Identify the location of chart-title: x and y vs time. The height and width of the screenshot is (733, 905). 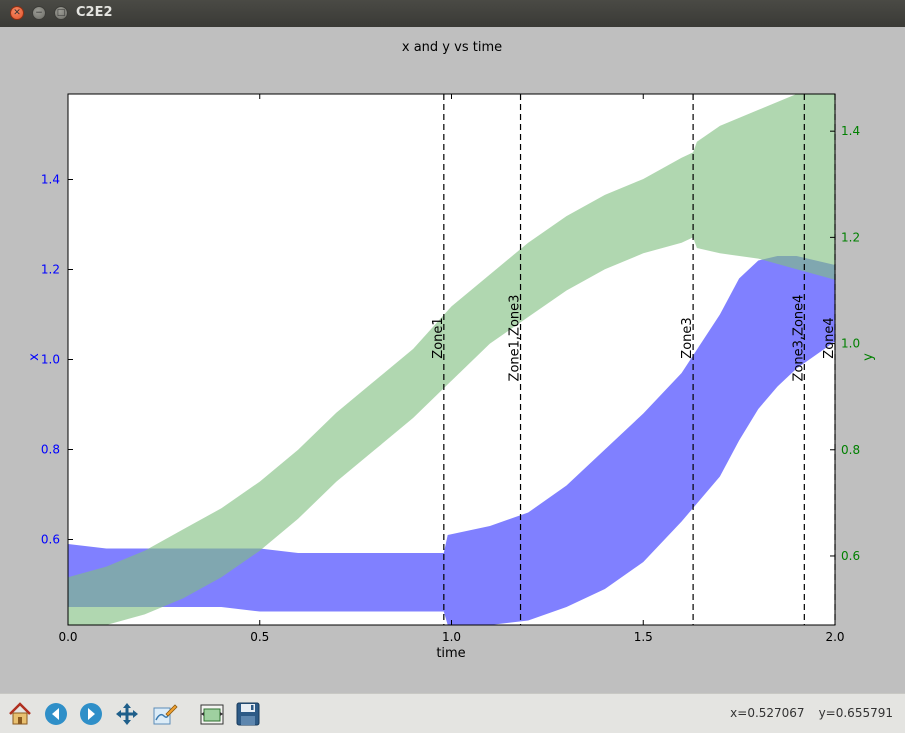
(452, 47).